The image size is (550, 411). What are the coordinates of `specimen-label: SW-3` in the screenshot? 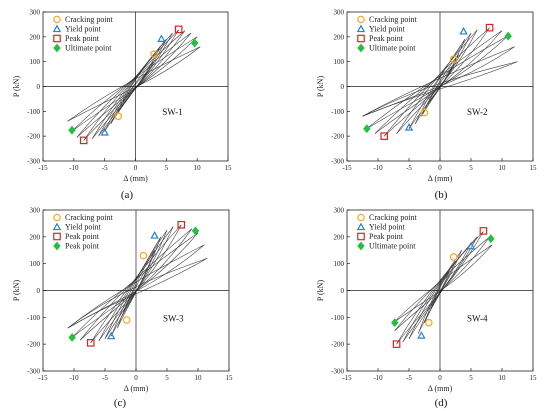 It's located at (173, 318).